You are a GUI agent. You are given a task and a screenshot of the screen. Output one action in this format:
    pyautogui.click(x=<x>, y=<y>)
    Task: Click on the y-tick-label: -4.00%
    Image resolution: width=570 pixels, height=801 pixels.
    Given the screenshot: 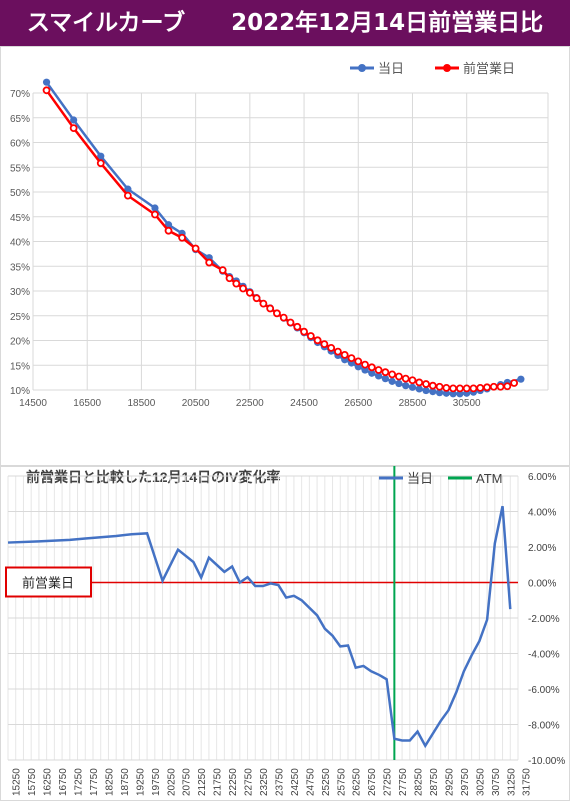 What is the action you would take?
    pyautogui.click(x=544, y=655)
    